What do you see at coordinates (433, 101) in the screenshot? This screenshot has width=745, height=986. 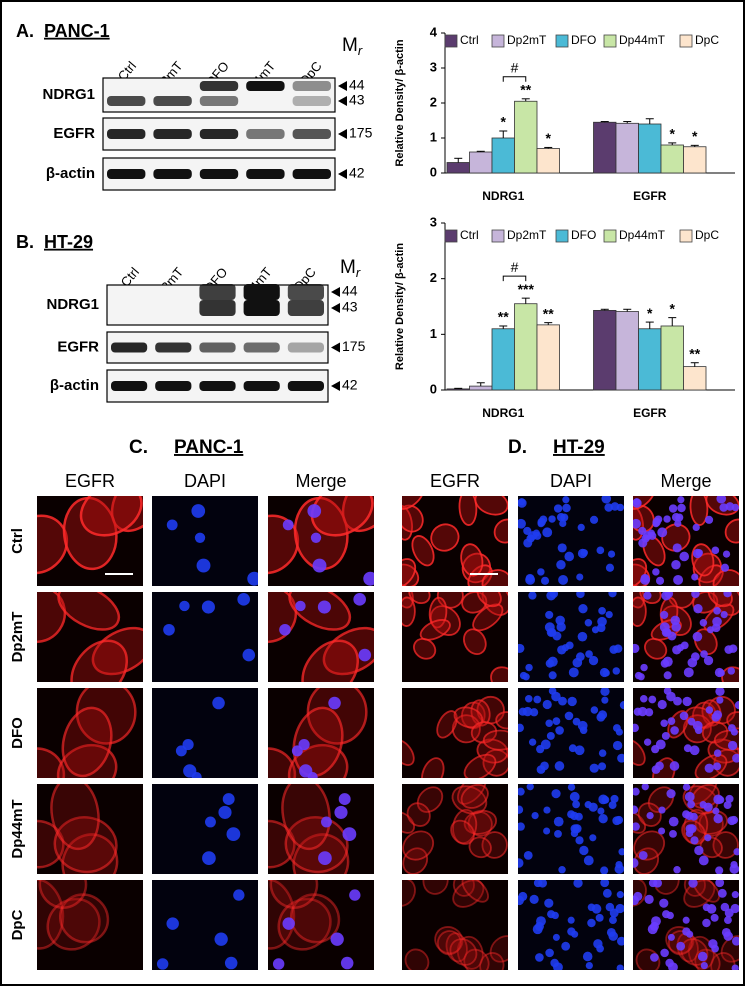 I see `y-tick-label: 2` at bounding box center [433, 101].